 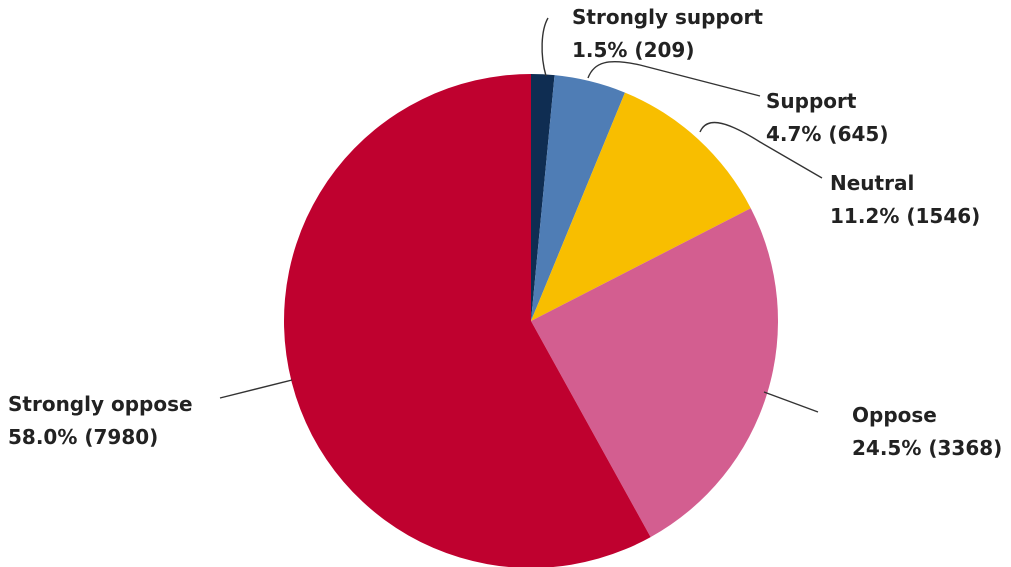 I want to click on slice-value-label: 58.0% (7980), so click(x=83, y=437).